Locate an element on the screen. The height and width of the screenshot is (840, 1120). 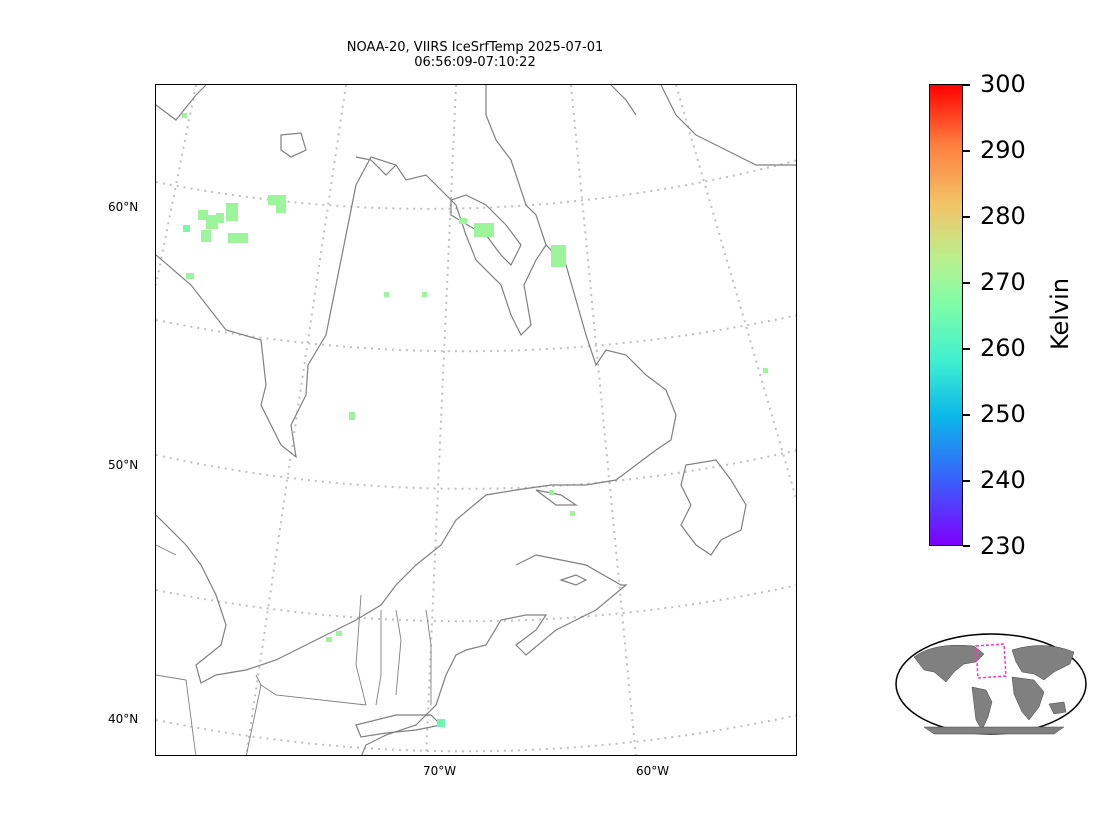
colorbar-tick-label: 290 is located at coordinates (1003, 150).